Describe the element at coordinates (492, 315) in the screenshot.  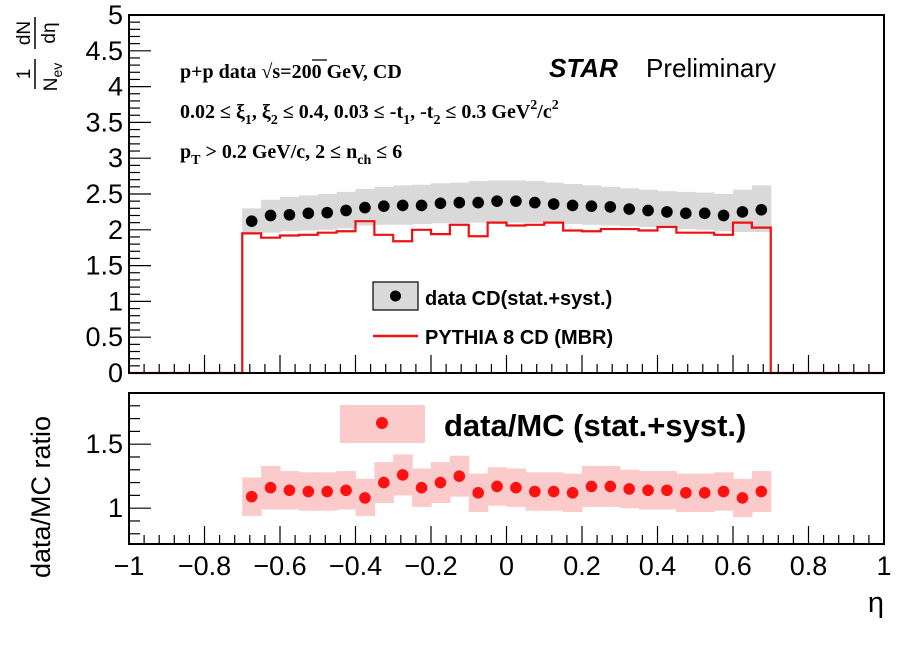
I see `top-legend: data CD(stat.+syst.) PYTHIA 8 CD (MBR)` at that location.